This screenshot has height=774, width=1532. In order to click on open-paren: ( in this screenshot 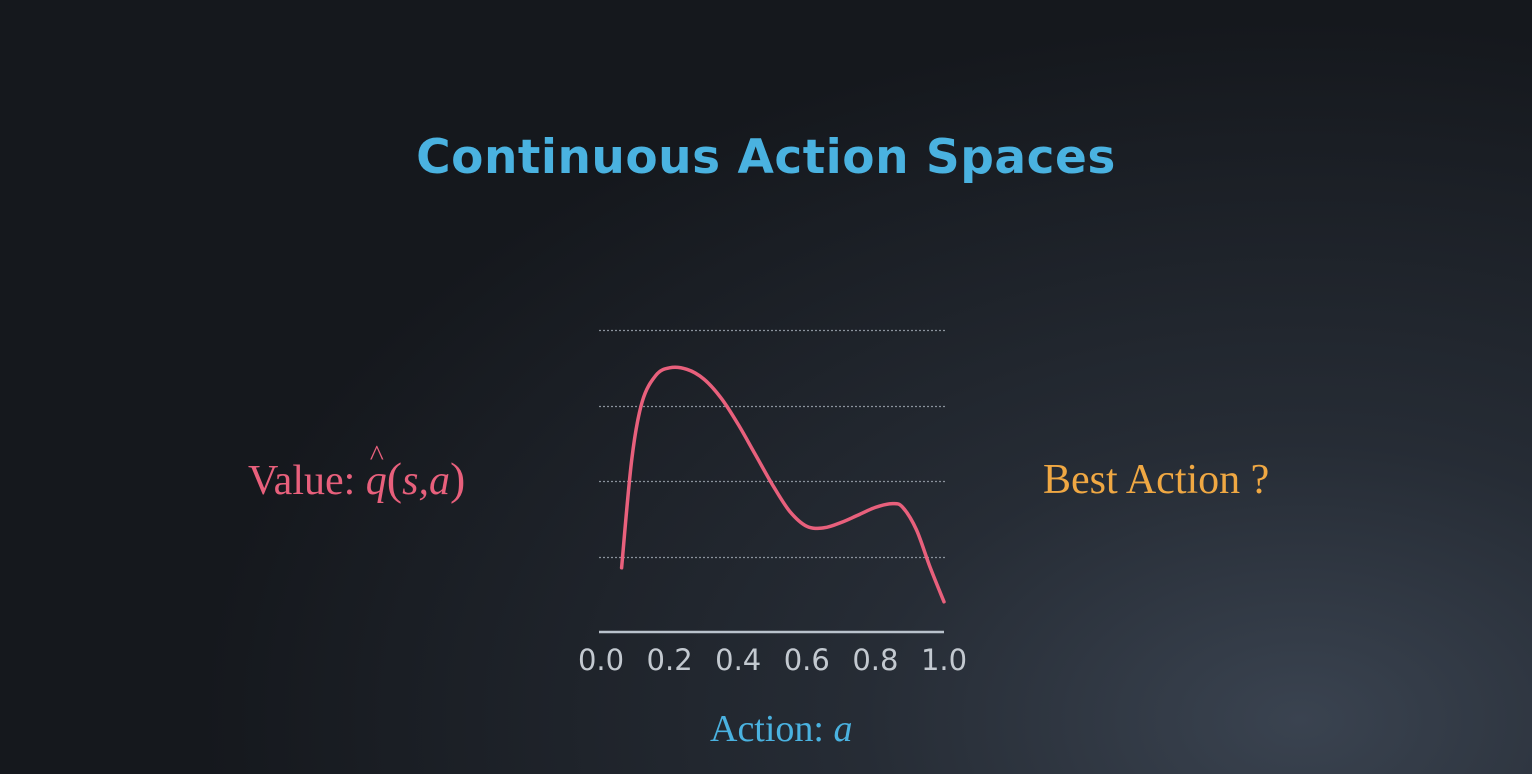, I will do `click(394, 478)`.